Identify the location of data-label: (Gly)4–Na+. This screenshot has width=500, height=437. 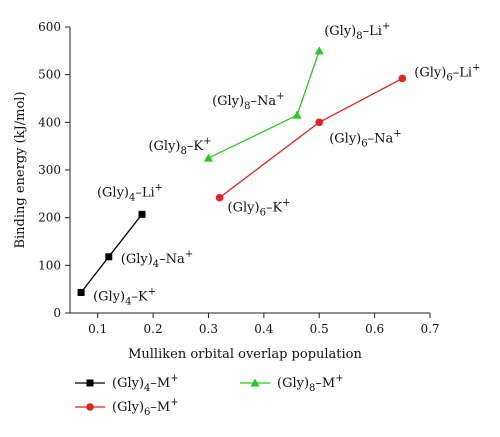
(157, 259).